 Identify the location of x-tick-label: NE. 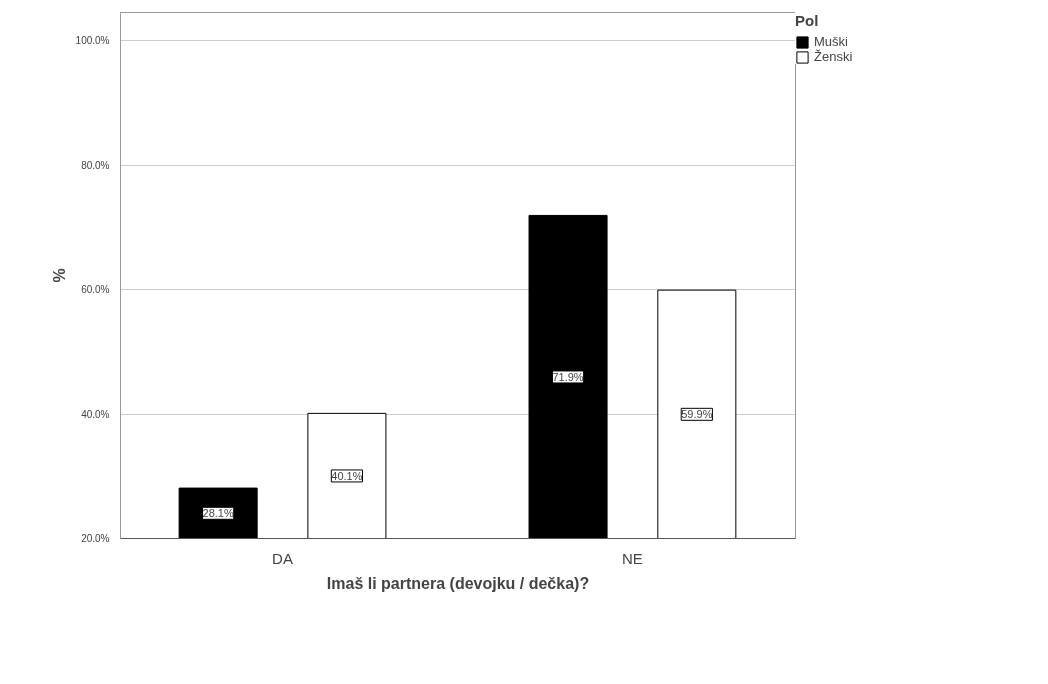
(632, 558).